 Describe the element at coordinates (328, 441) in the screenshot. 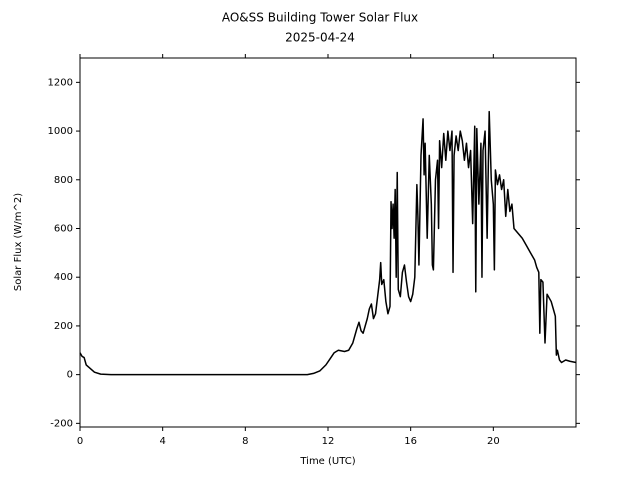

I see `x-tick-label: 12` at that location.